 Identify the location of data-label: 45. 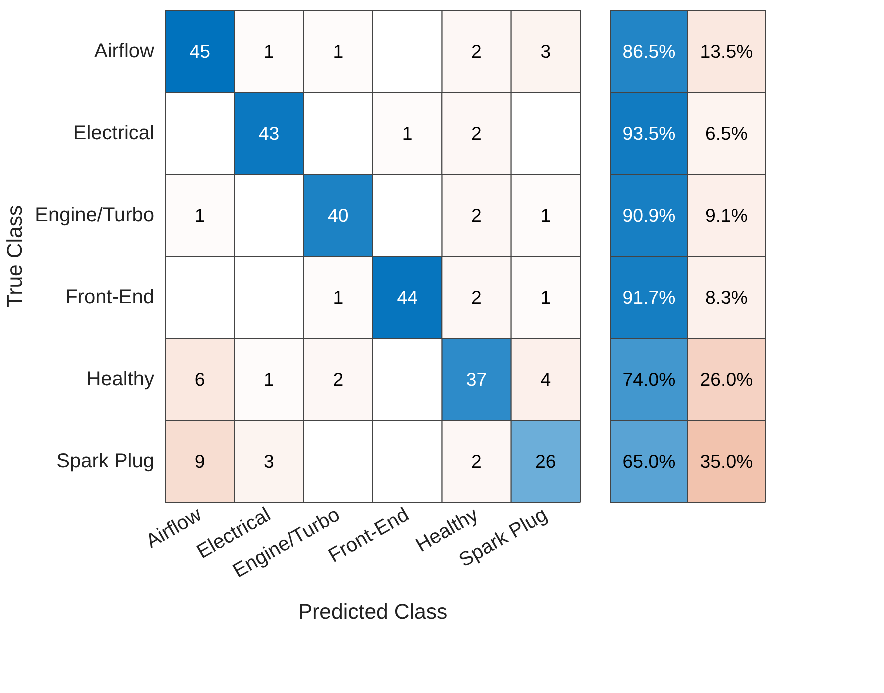
(200, 51).